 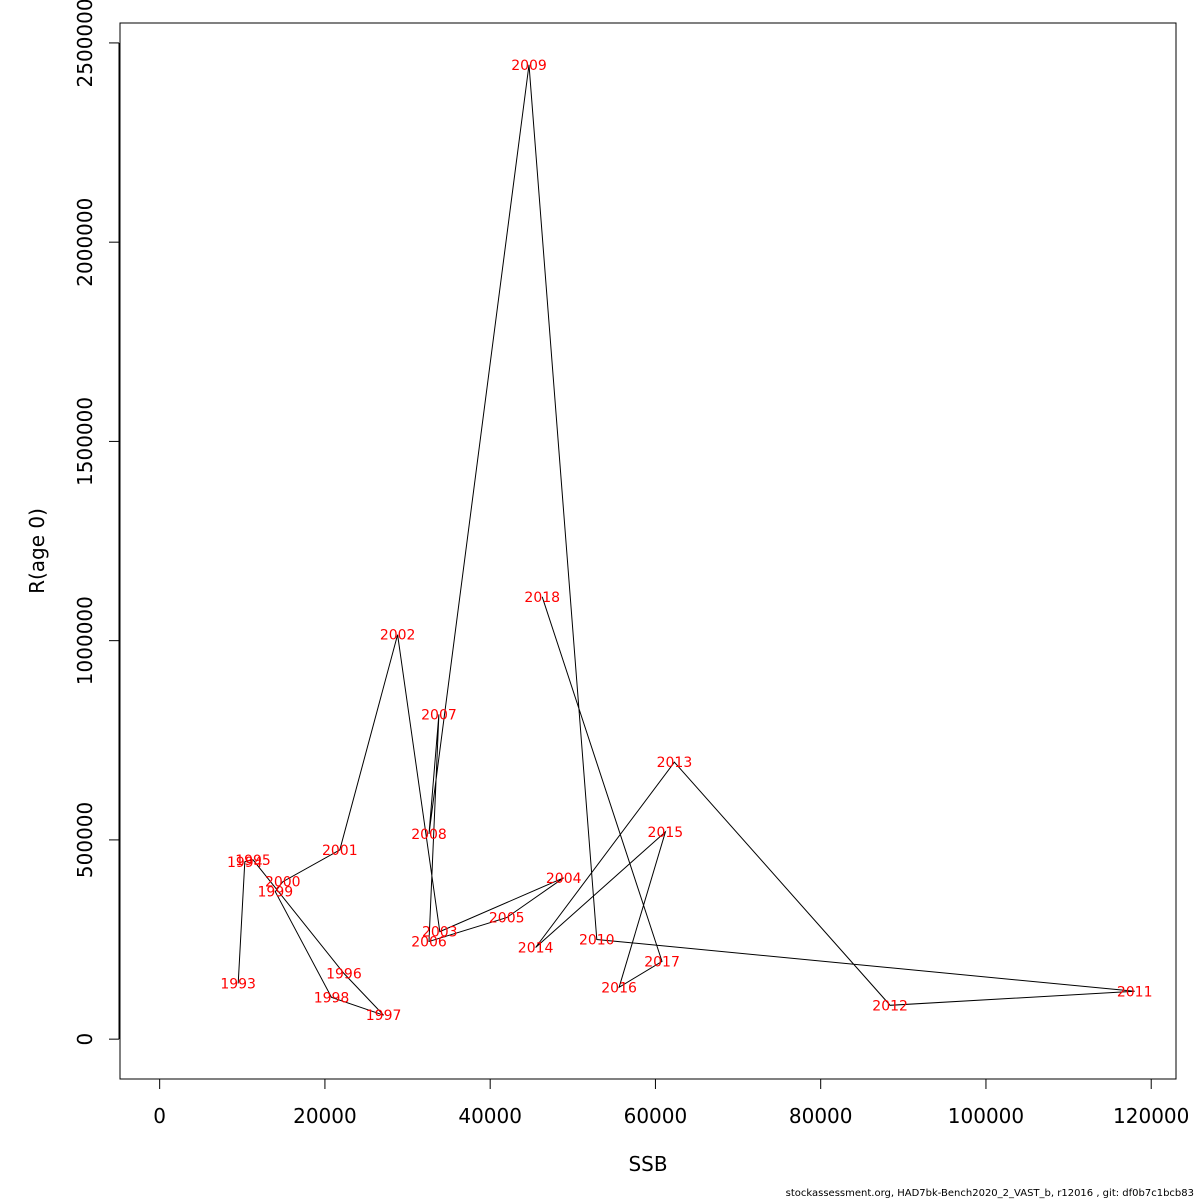 I want to click on x-tick-label: 0, so click(x=159, y=1116).